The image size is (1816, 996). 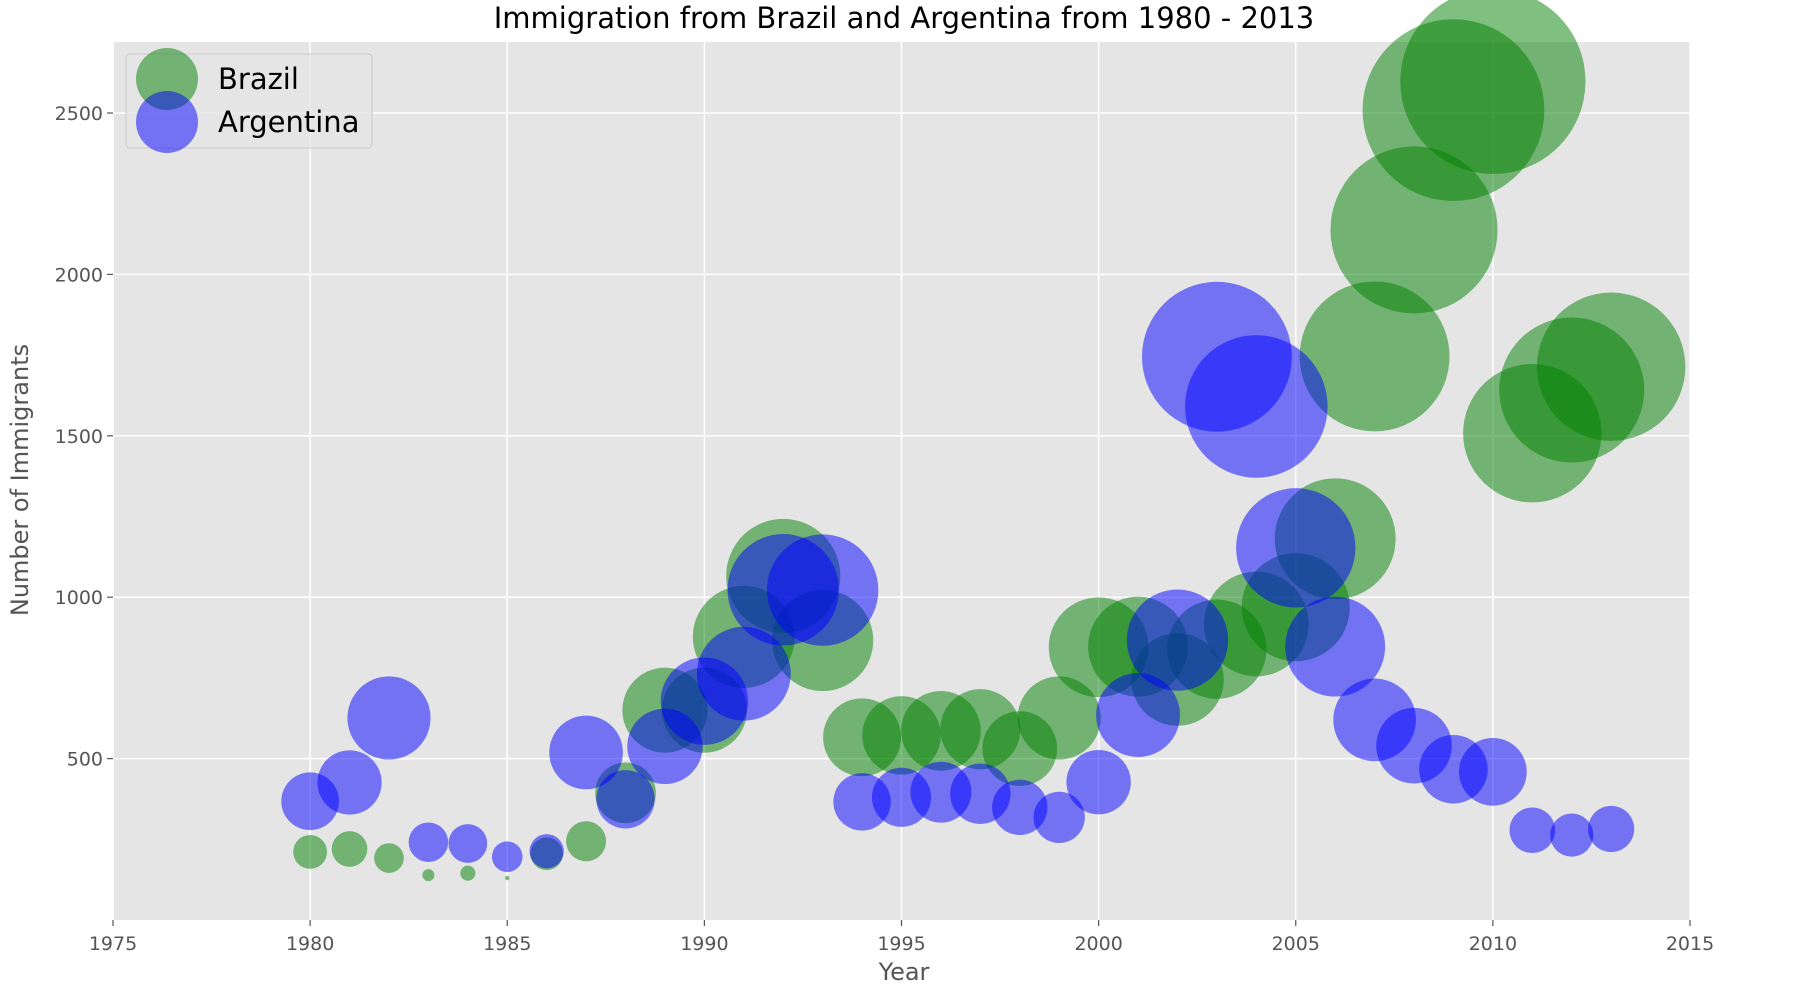 I want to click on x-axis-label: Year, so click(x=904, y=972).